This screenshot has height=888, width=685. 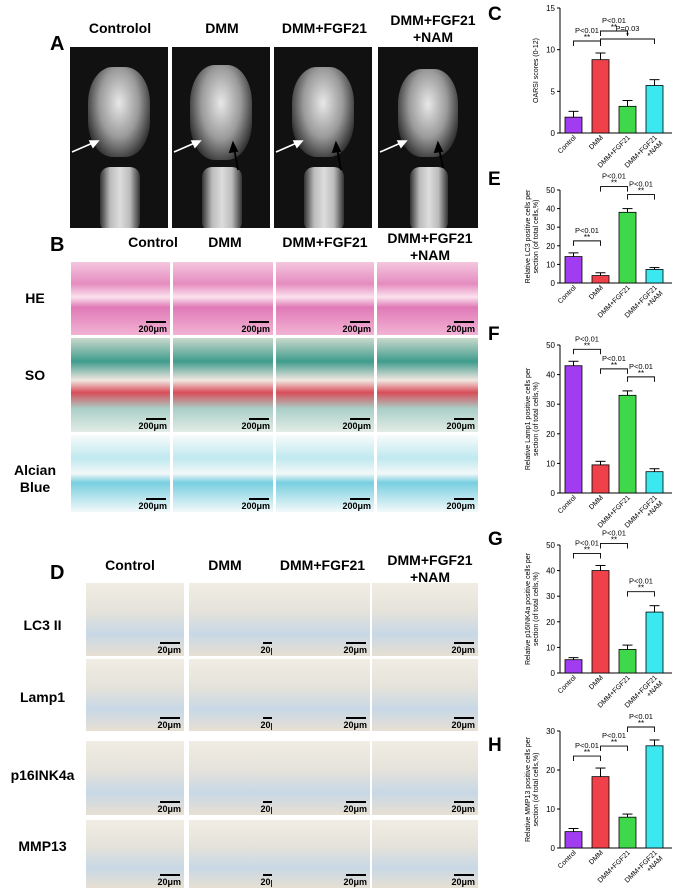 What do you see at coordinates (223, 298) in the screenshot?
I see `he-dmm: 200μm` at bounding box center [223, 298].